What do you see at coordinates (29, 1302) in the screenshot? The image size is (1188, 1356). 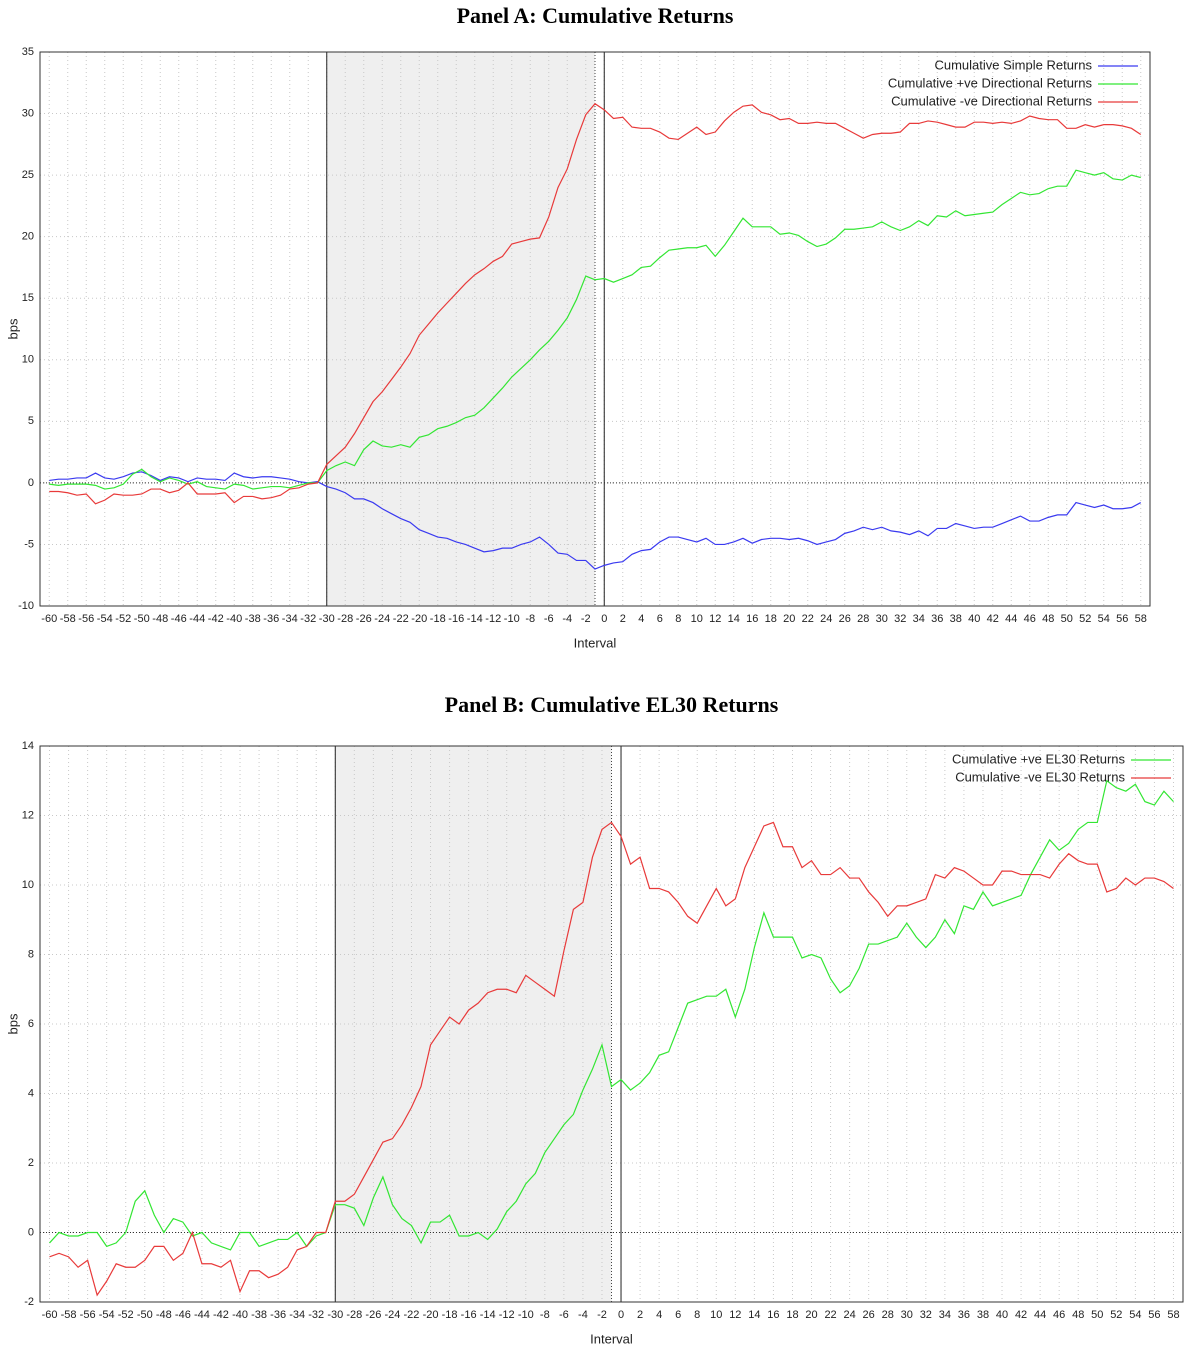 I see `y-tick-label: -2` at bounding box center [29, 1302].